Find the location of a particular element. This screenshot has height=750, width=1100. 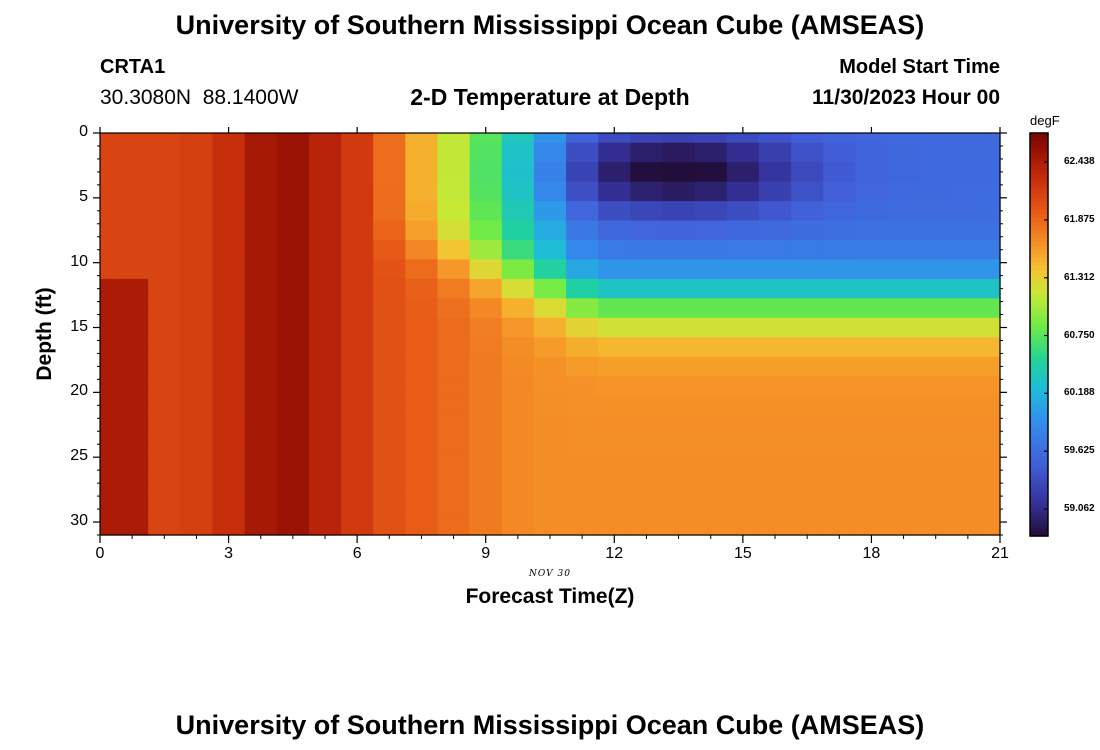

y-tick-label: 20 is located at coordinates (79, 391).